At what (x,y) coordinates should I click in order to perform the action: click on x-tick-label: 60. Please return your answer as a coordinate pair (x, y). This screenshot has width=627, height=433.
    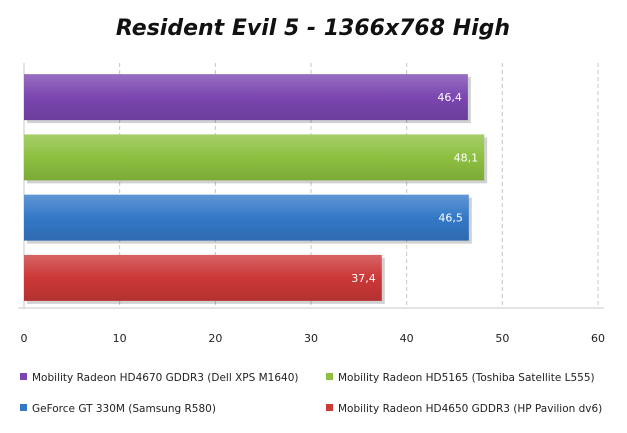
    Looking at the image, I should click on (598, 338).